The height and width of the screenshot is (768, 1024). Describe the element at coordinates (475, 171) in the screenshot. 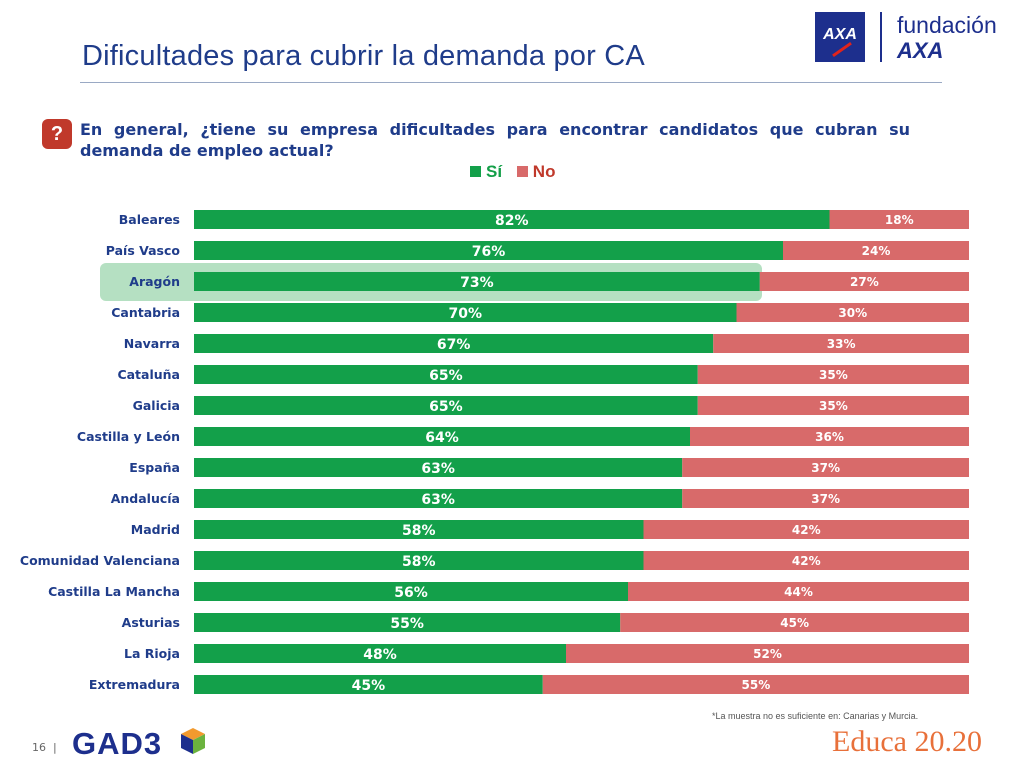

I see `legend-swatch-si` at that location.